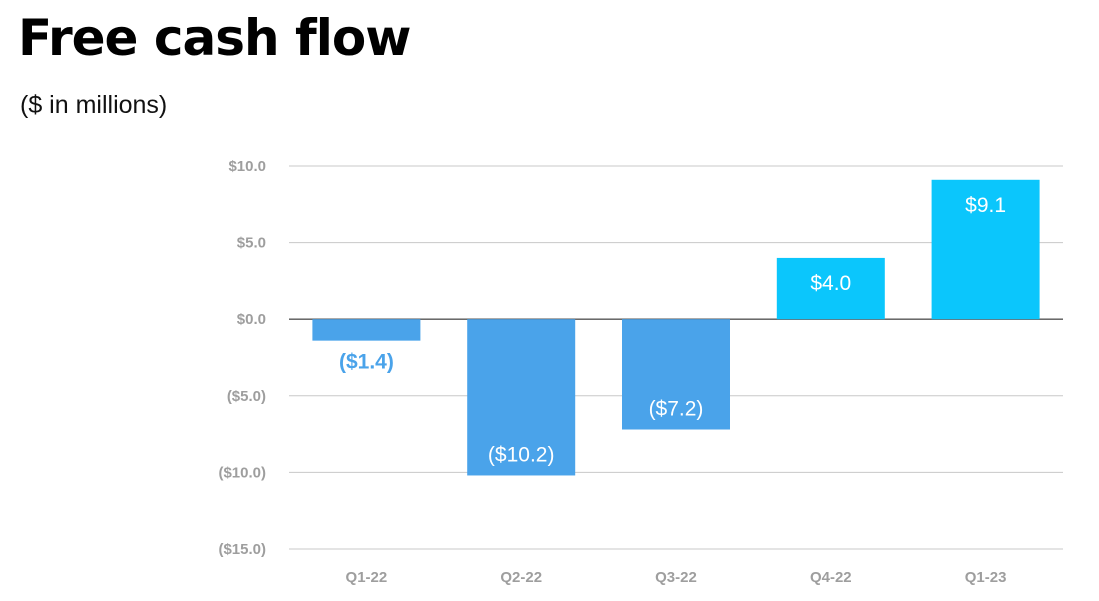 This screenshot has width=1099, height=601. I want to click on x-tick-label: Q3-22, so click(676, 577).